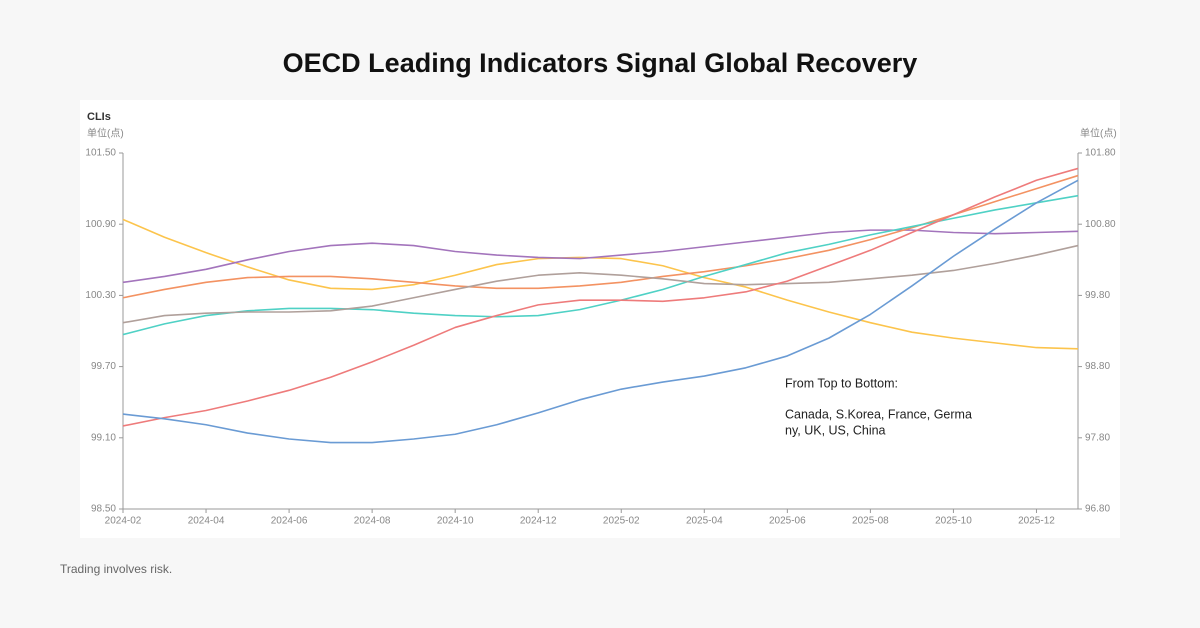  Describe the element at coordinates (103, 509) in the screenshot. I see `y-tick-label: 98.50` at that location.